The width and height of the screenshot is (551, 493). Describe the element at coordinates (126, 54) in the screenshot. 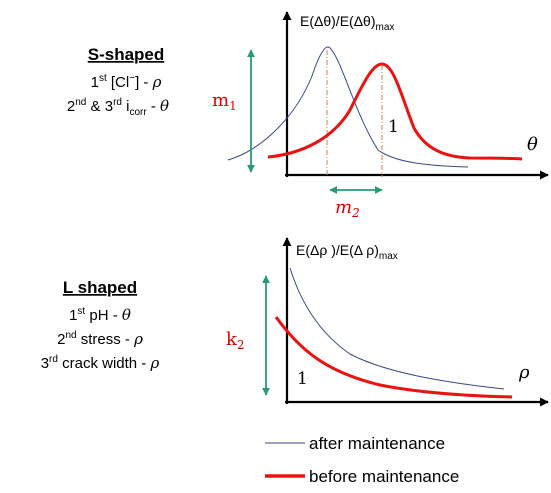

I see `s-shaped-title: S-shaped` at that location.